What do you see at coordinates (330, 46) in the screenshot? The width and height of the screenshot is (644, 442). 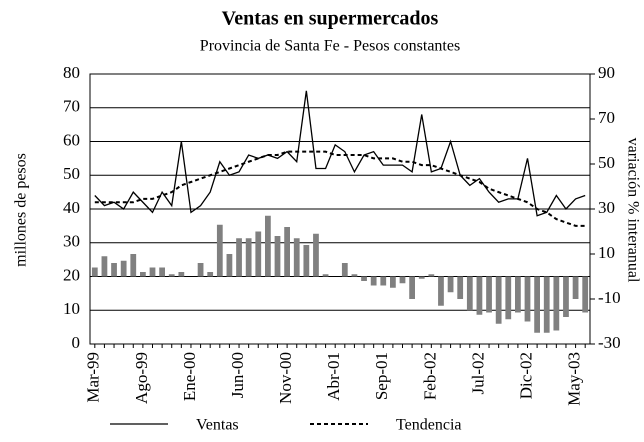 I see `chart-subtitle: Provincia de Santa Fe - Pesos constantes` at bounding box center [330, 46].